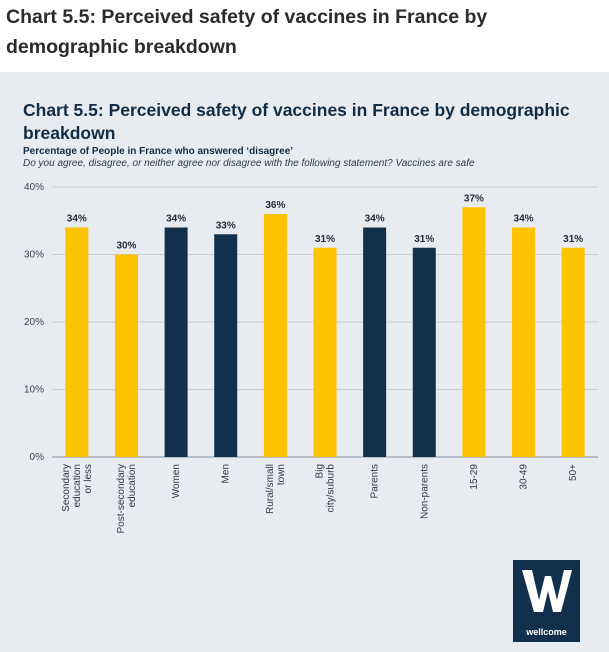  Describe the element at coordinates (34, 255) in the screenshot. I see `y-tick-label: 30%` at that location.